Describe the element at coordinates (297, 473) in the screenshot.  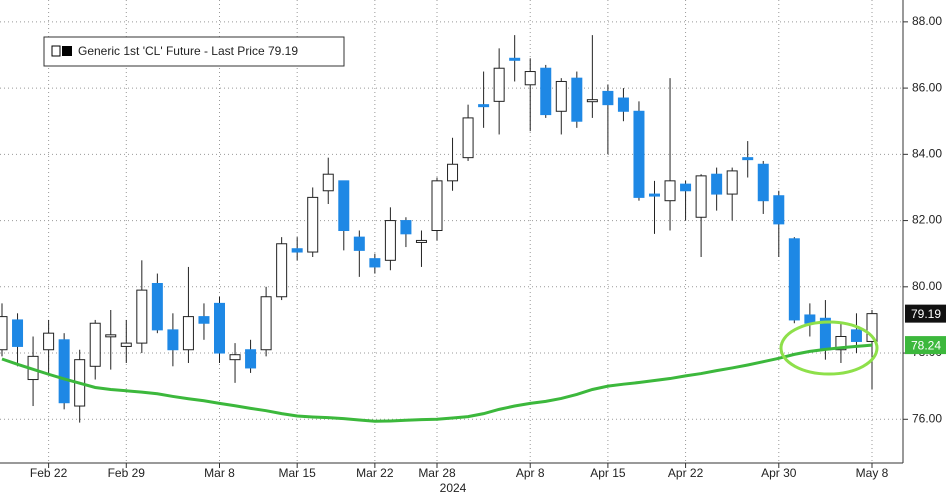
I see `x-tick-label: Mar 15` at that location.